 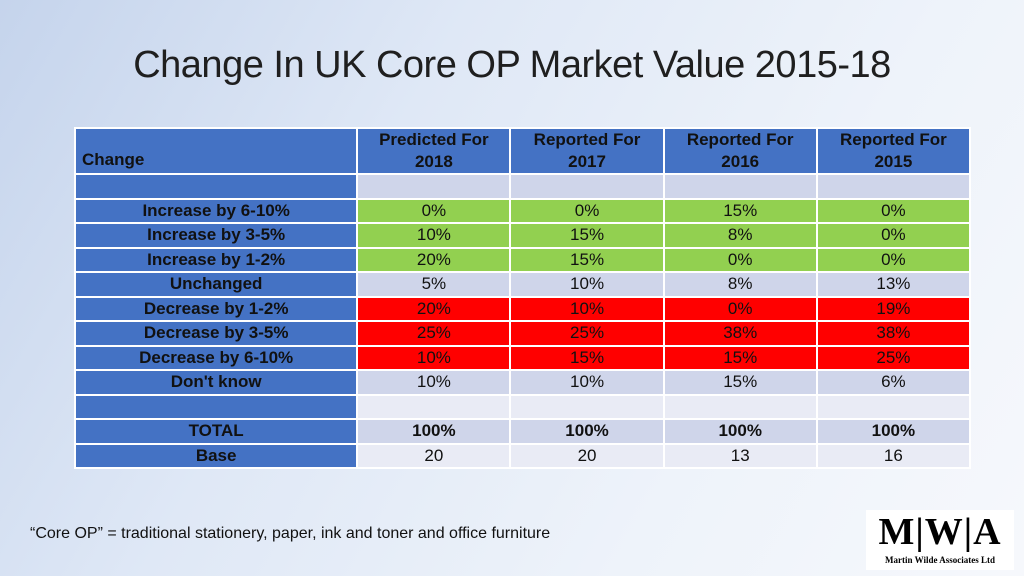 I want to click on header-2017-line1: Reported For, so click(x=587, y=139).